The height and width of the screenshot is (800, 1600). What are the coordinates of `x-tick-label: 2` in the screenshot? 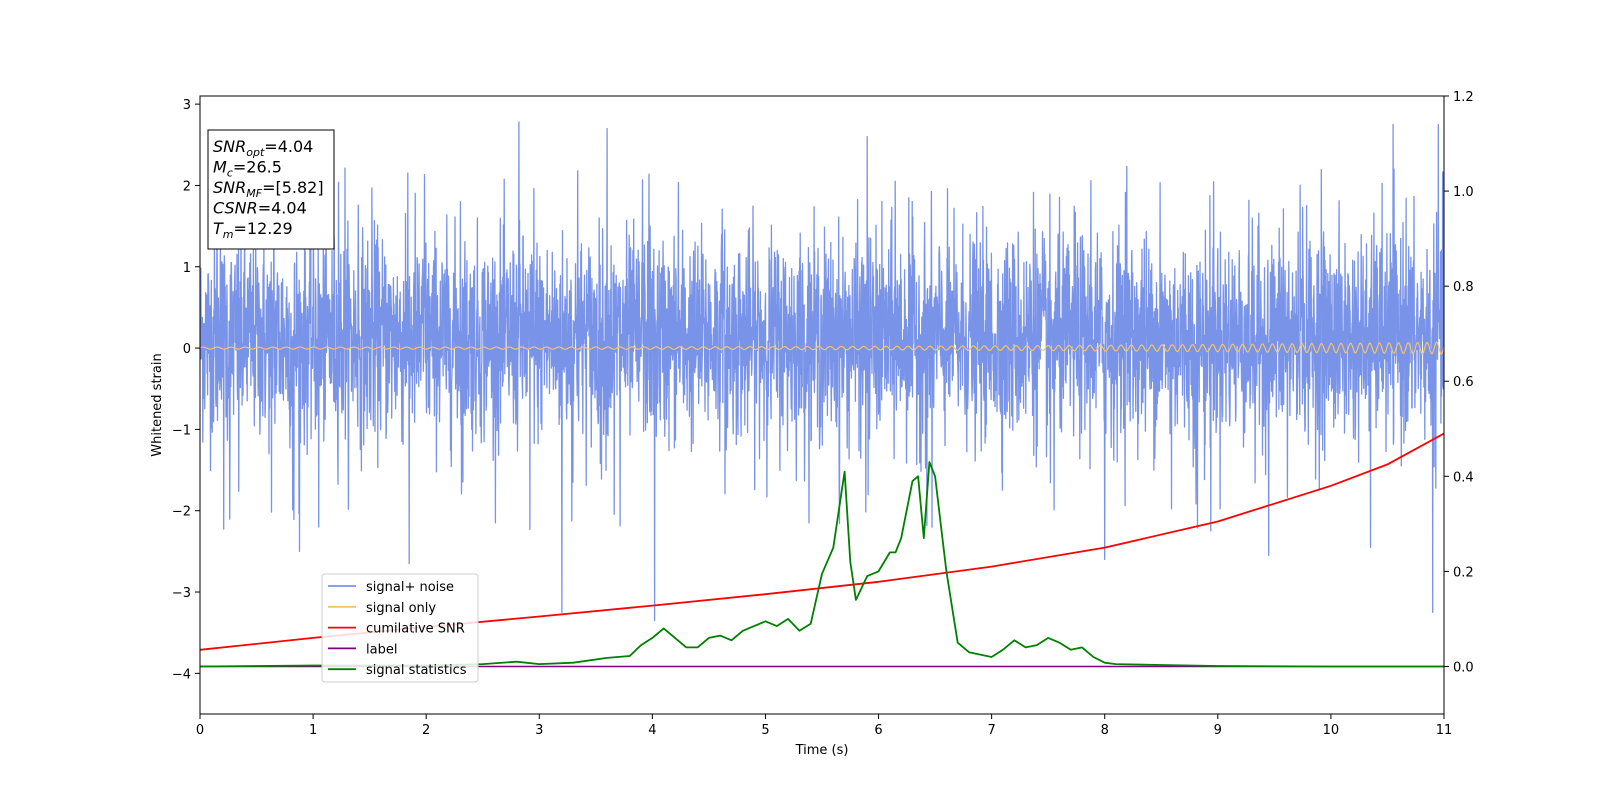 It's located at (426, 730).